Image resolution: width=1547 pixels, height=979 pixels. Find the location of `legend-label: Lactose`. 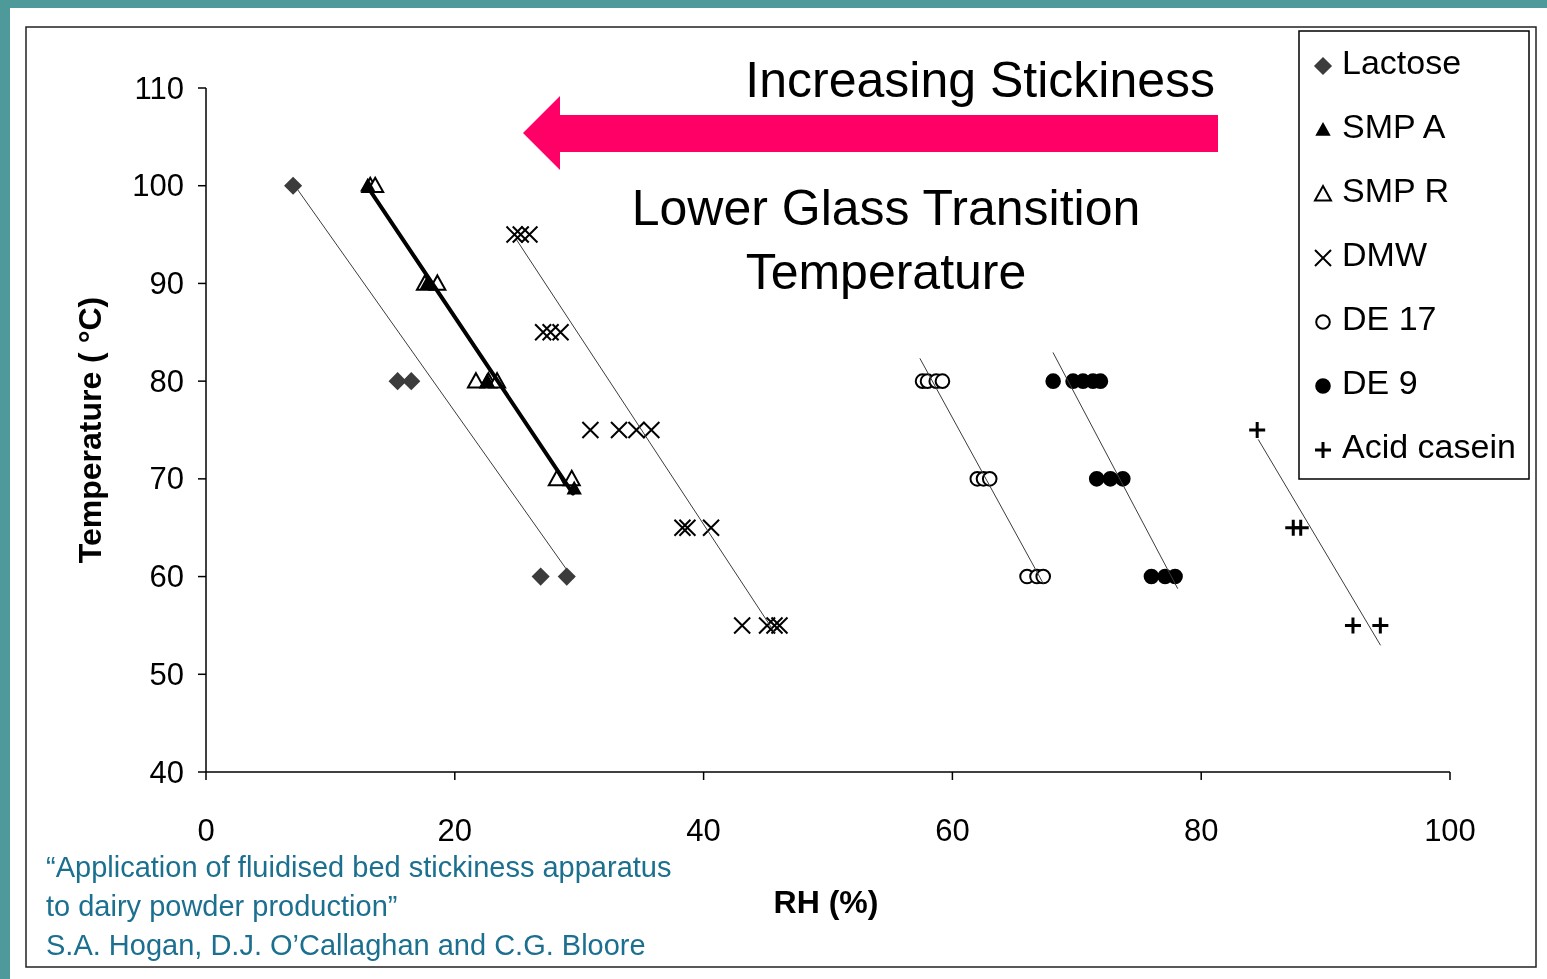

legend-label: Lactose is located at coordinates (1402, 62).